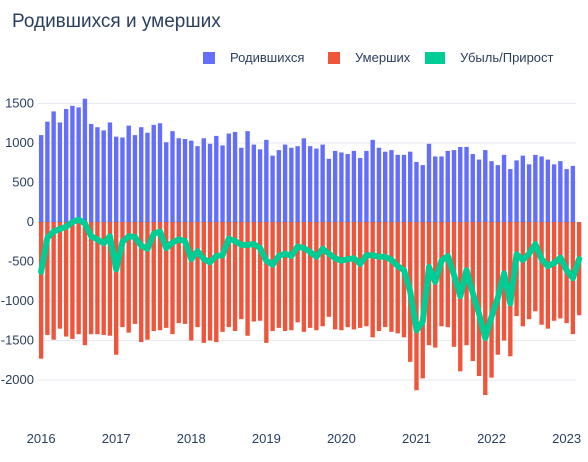  What do you see at coordinates (253, 57) in the screenshot?
I see `legend-births: Родившихся` at bounding box center [253, 57].